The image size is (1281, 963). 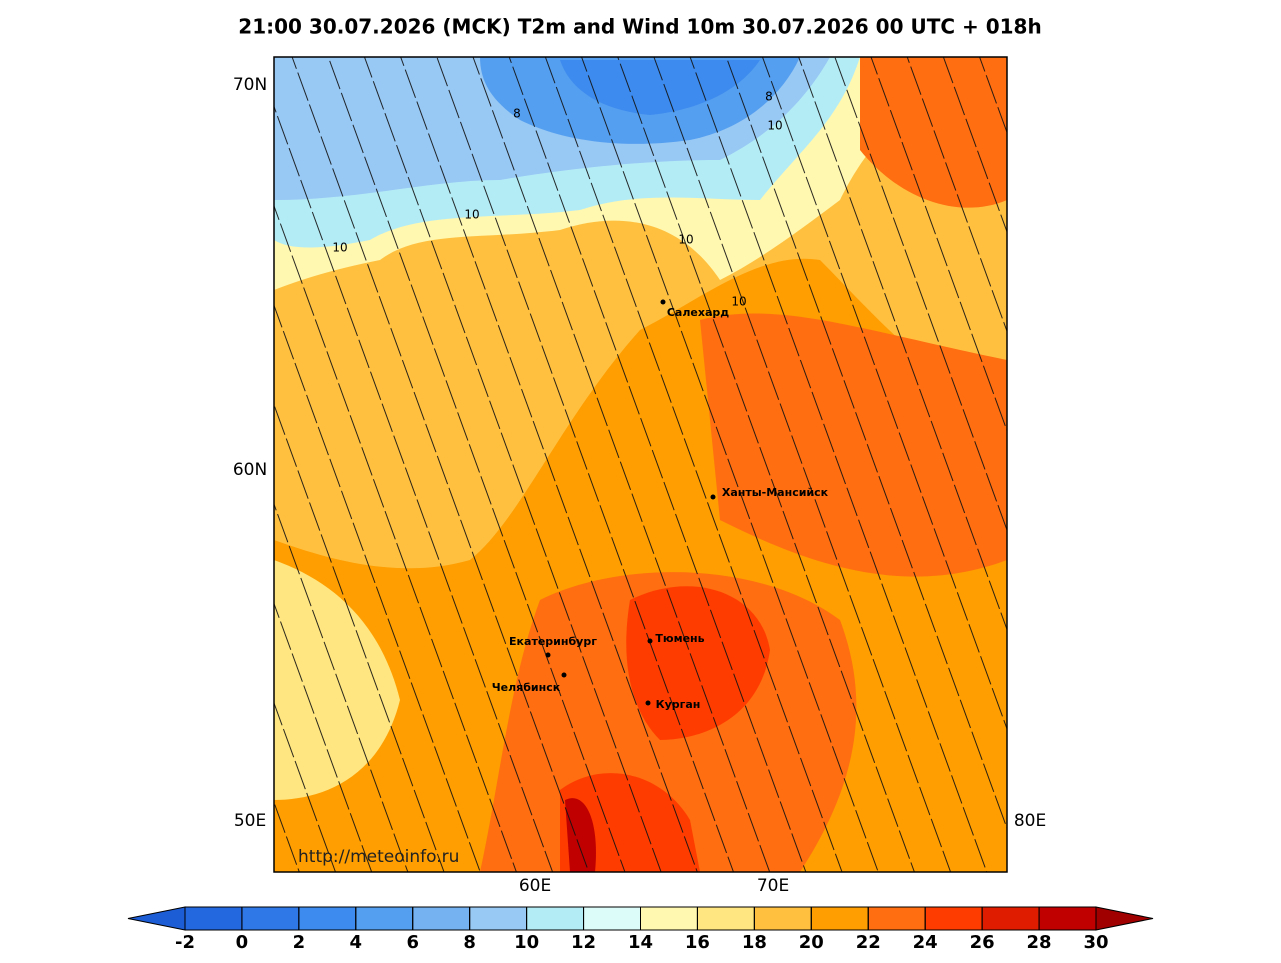 I want to click on colorbar-tick-label: 0, so click(x=242, y=942).